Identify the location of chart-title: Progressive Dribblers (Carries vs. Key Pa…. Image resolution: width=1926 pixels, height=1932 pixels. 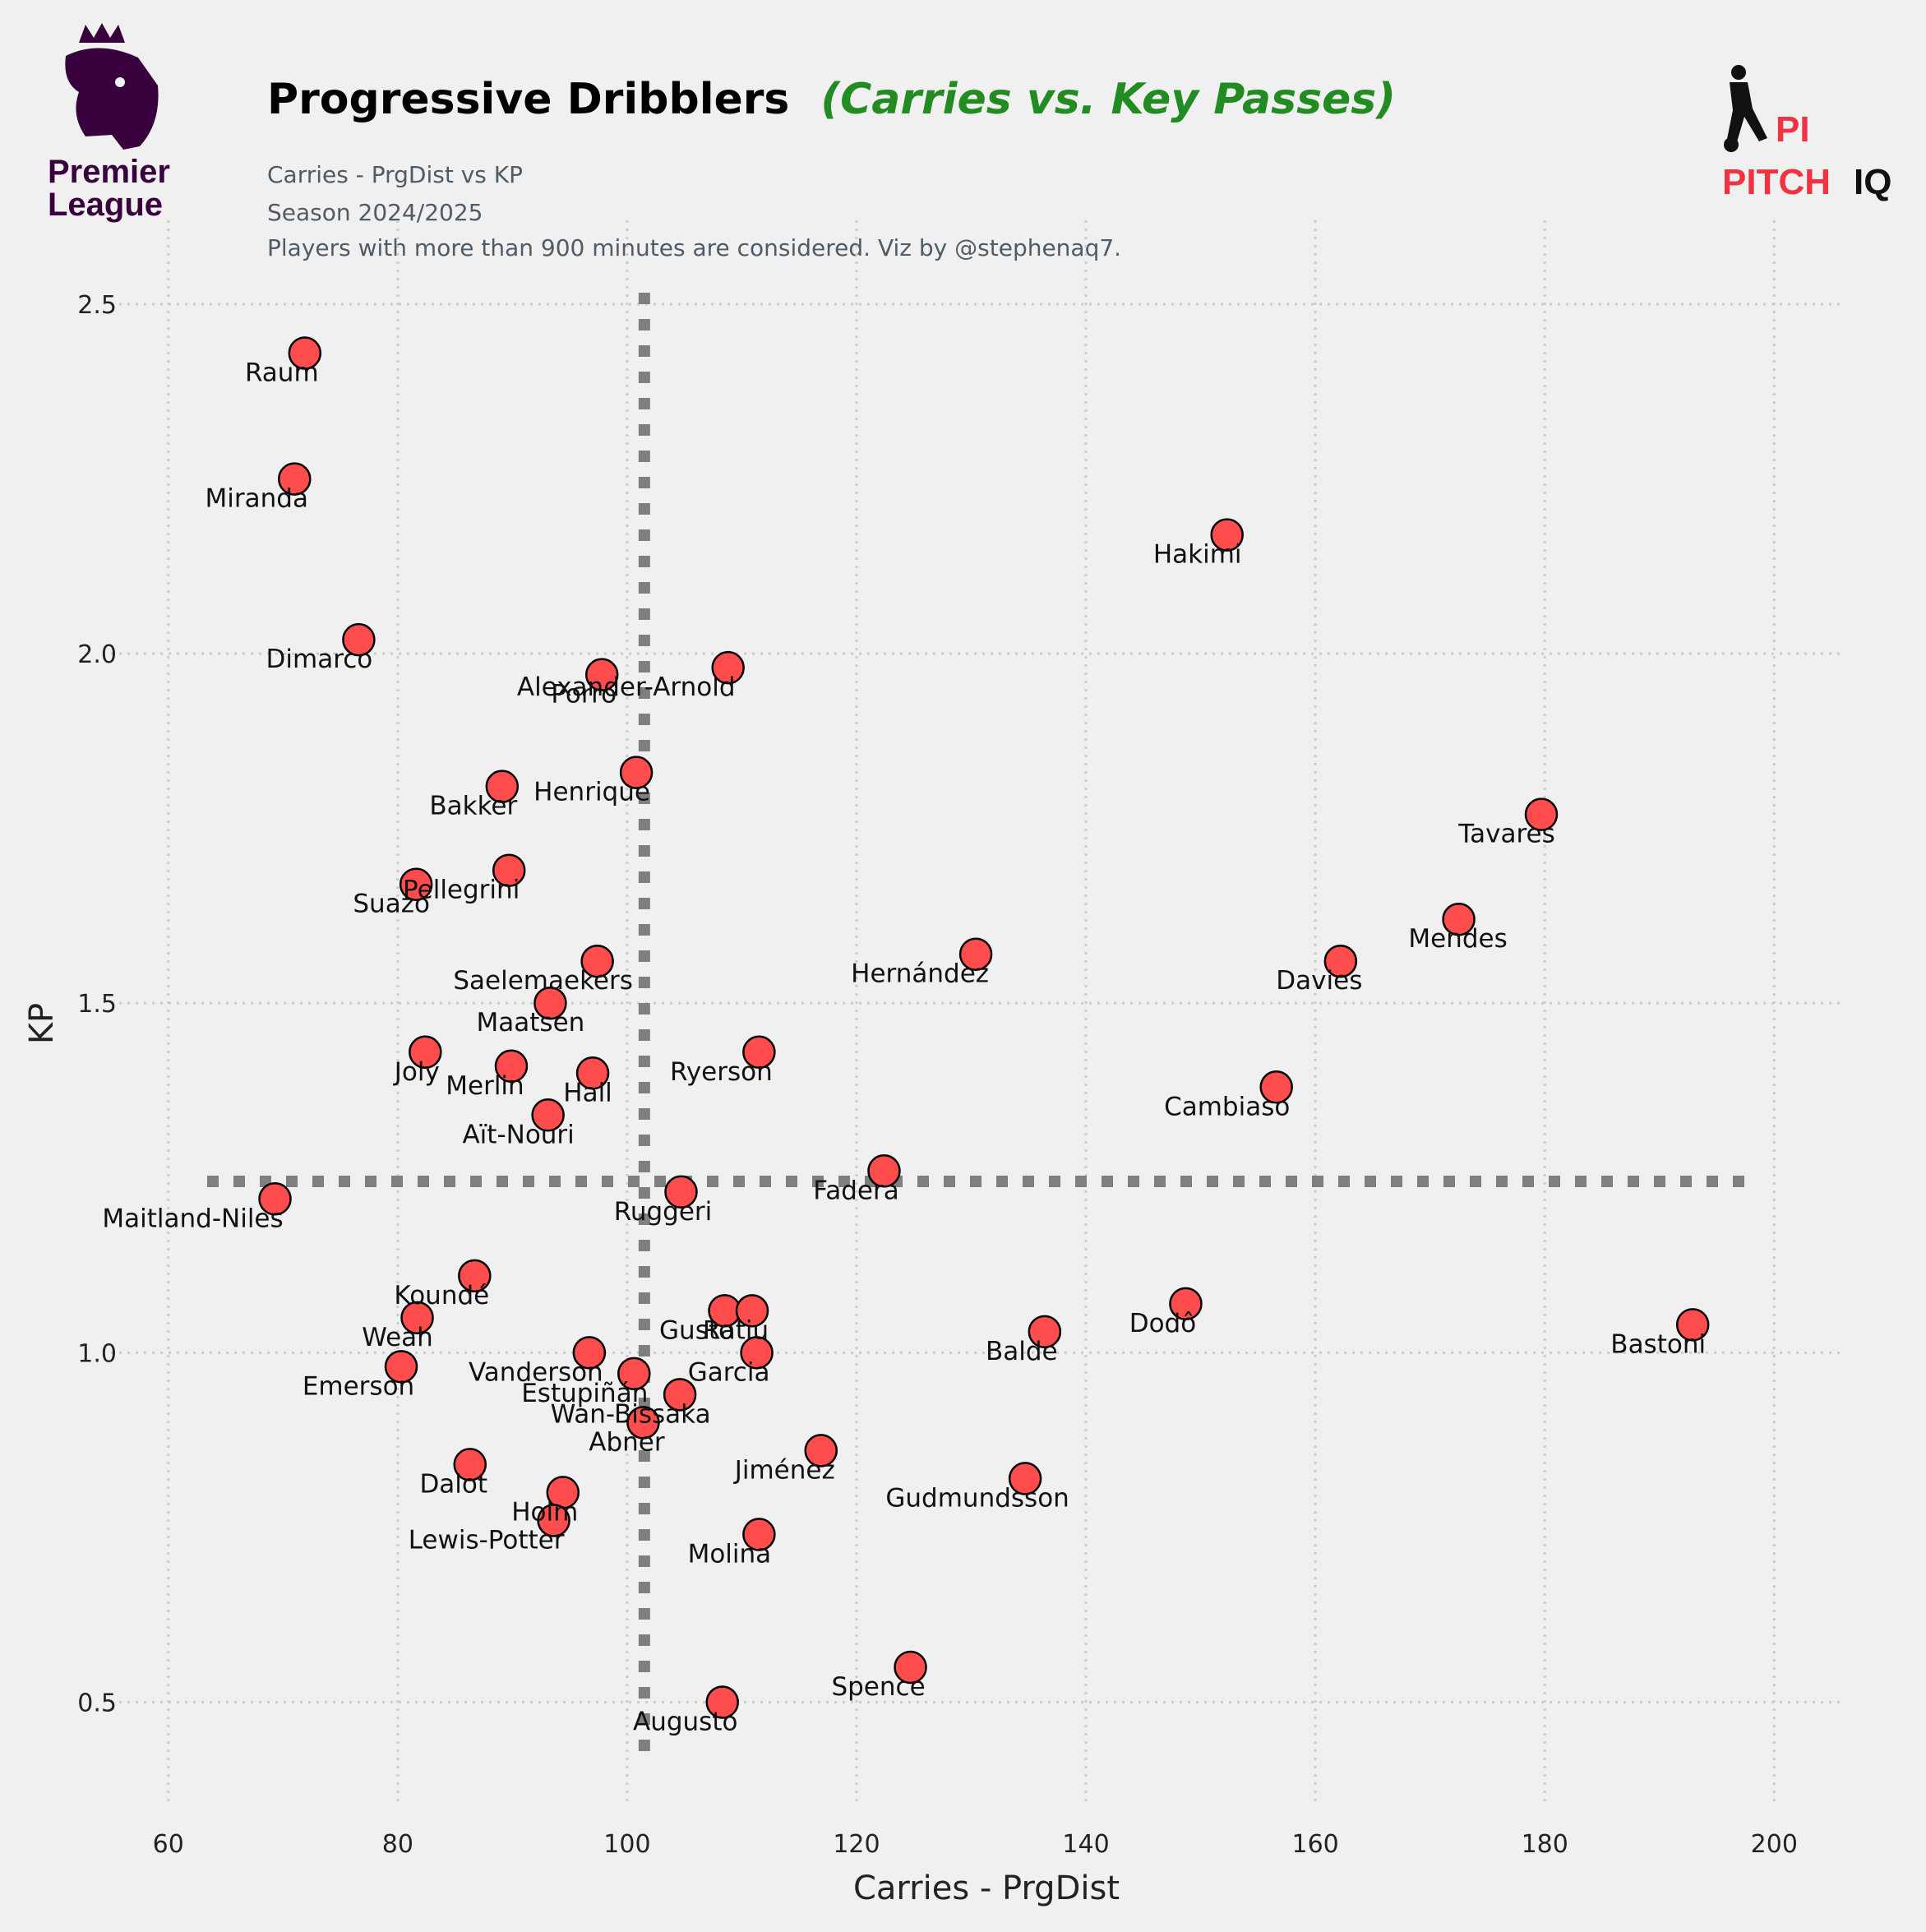
(832, 99).